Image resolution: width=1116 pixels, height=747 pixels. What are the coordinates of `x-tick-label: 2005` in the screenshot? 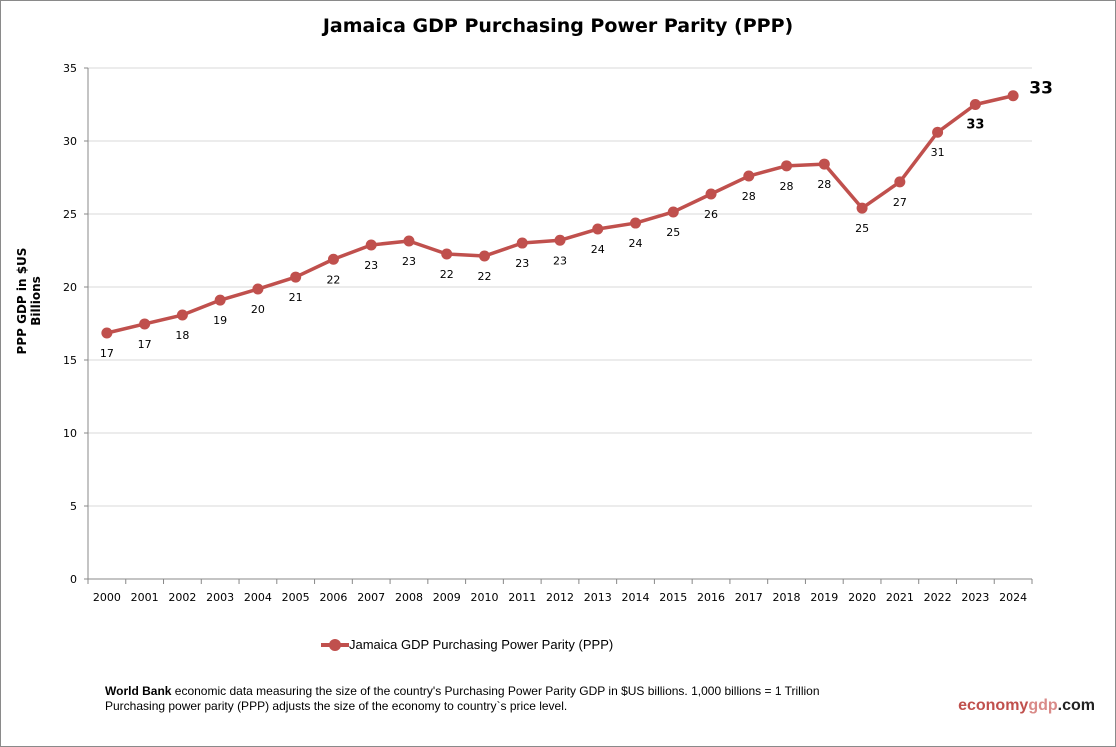 It's located at (296, 597).